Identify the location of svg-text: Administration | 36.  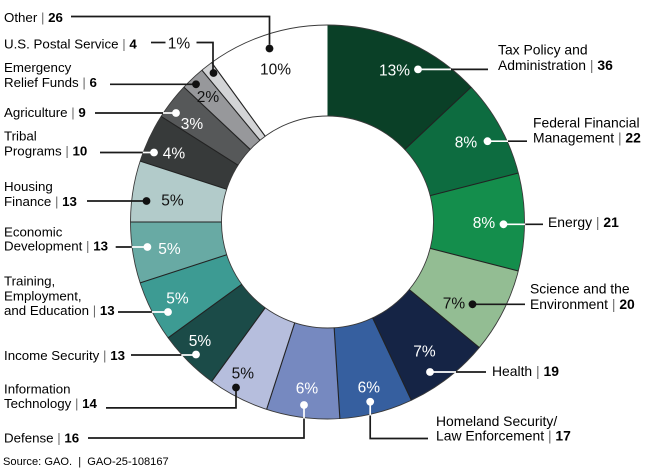
(555, 65).